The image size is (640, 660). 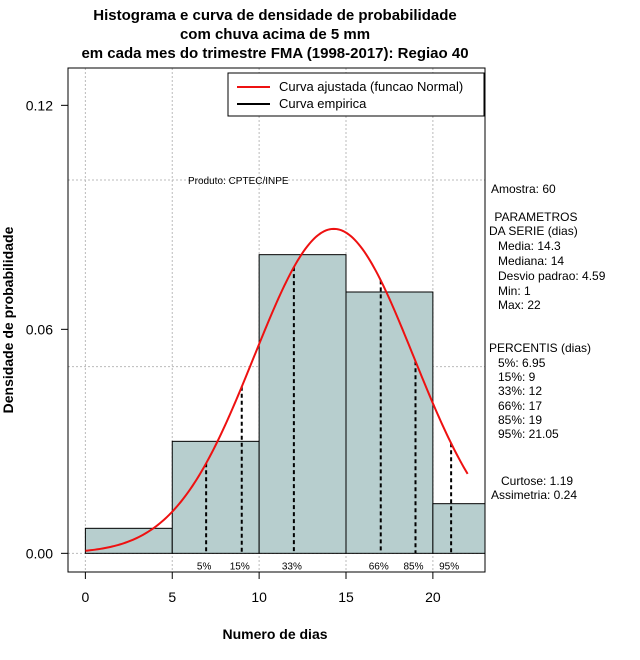 I want to click on percentile-label-4: 85%, so click(x=413, y=566).